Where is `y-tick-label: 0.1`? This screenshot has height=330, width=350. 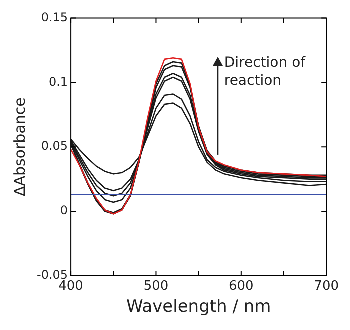
y-tick-label: 0.1 is located at coordinates (58, 81).